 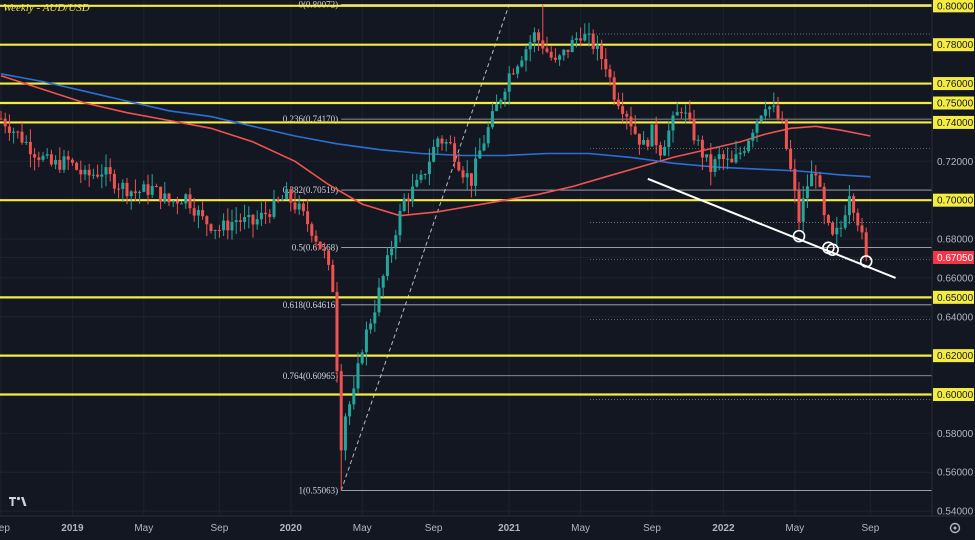 What do you see at coordinates (955, 240) in the screenshot?
I see `price-axis-label: 0.68000` at bounding box center [955, 240].